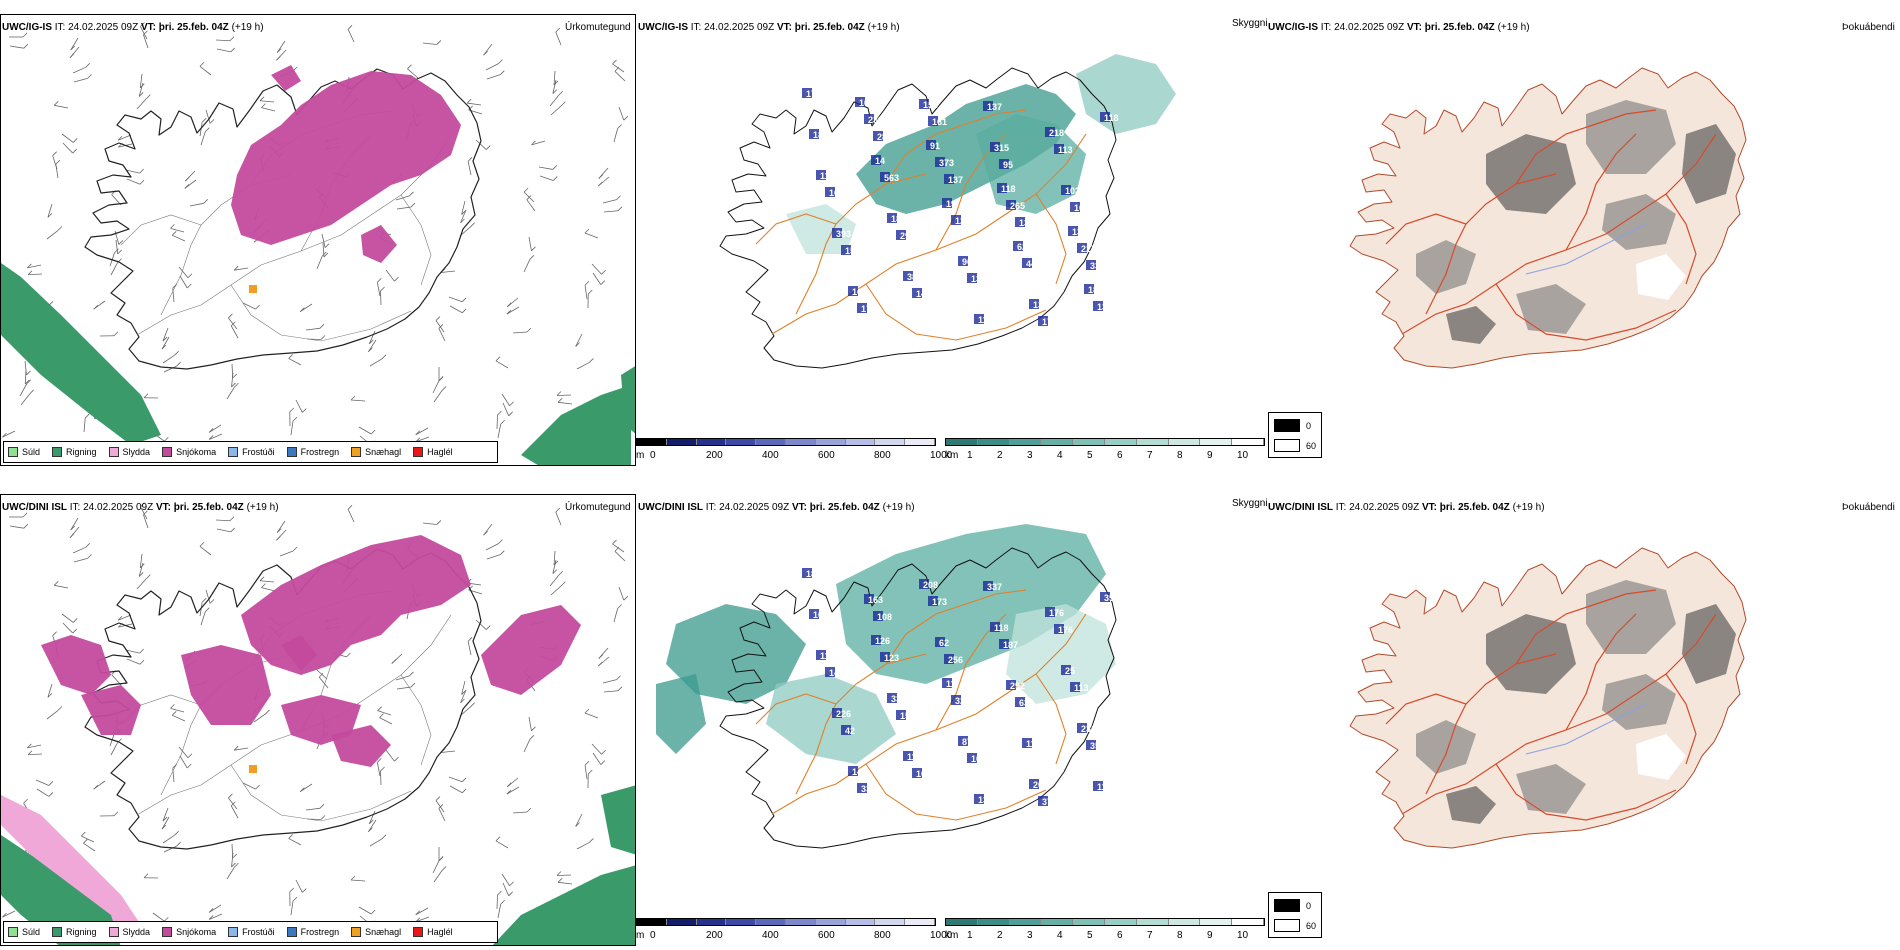  What do you see at coordinates (1049, 802) in the screenshot?
I see `ceiling-label: 372` at bounding box center [1049, 802].